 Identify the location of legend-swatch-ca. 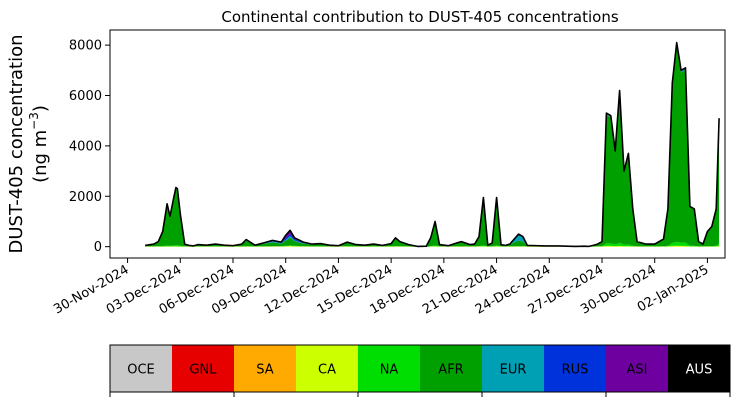
(327, 368).